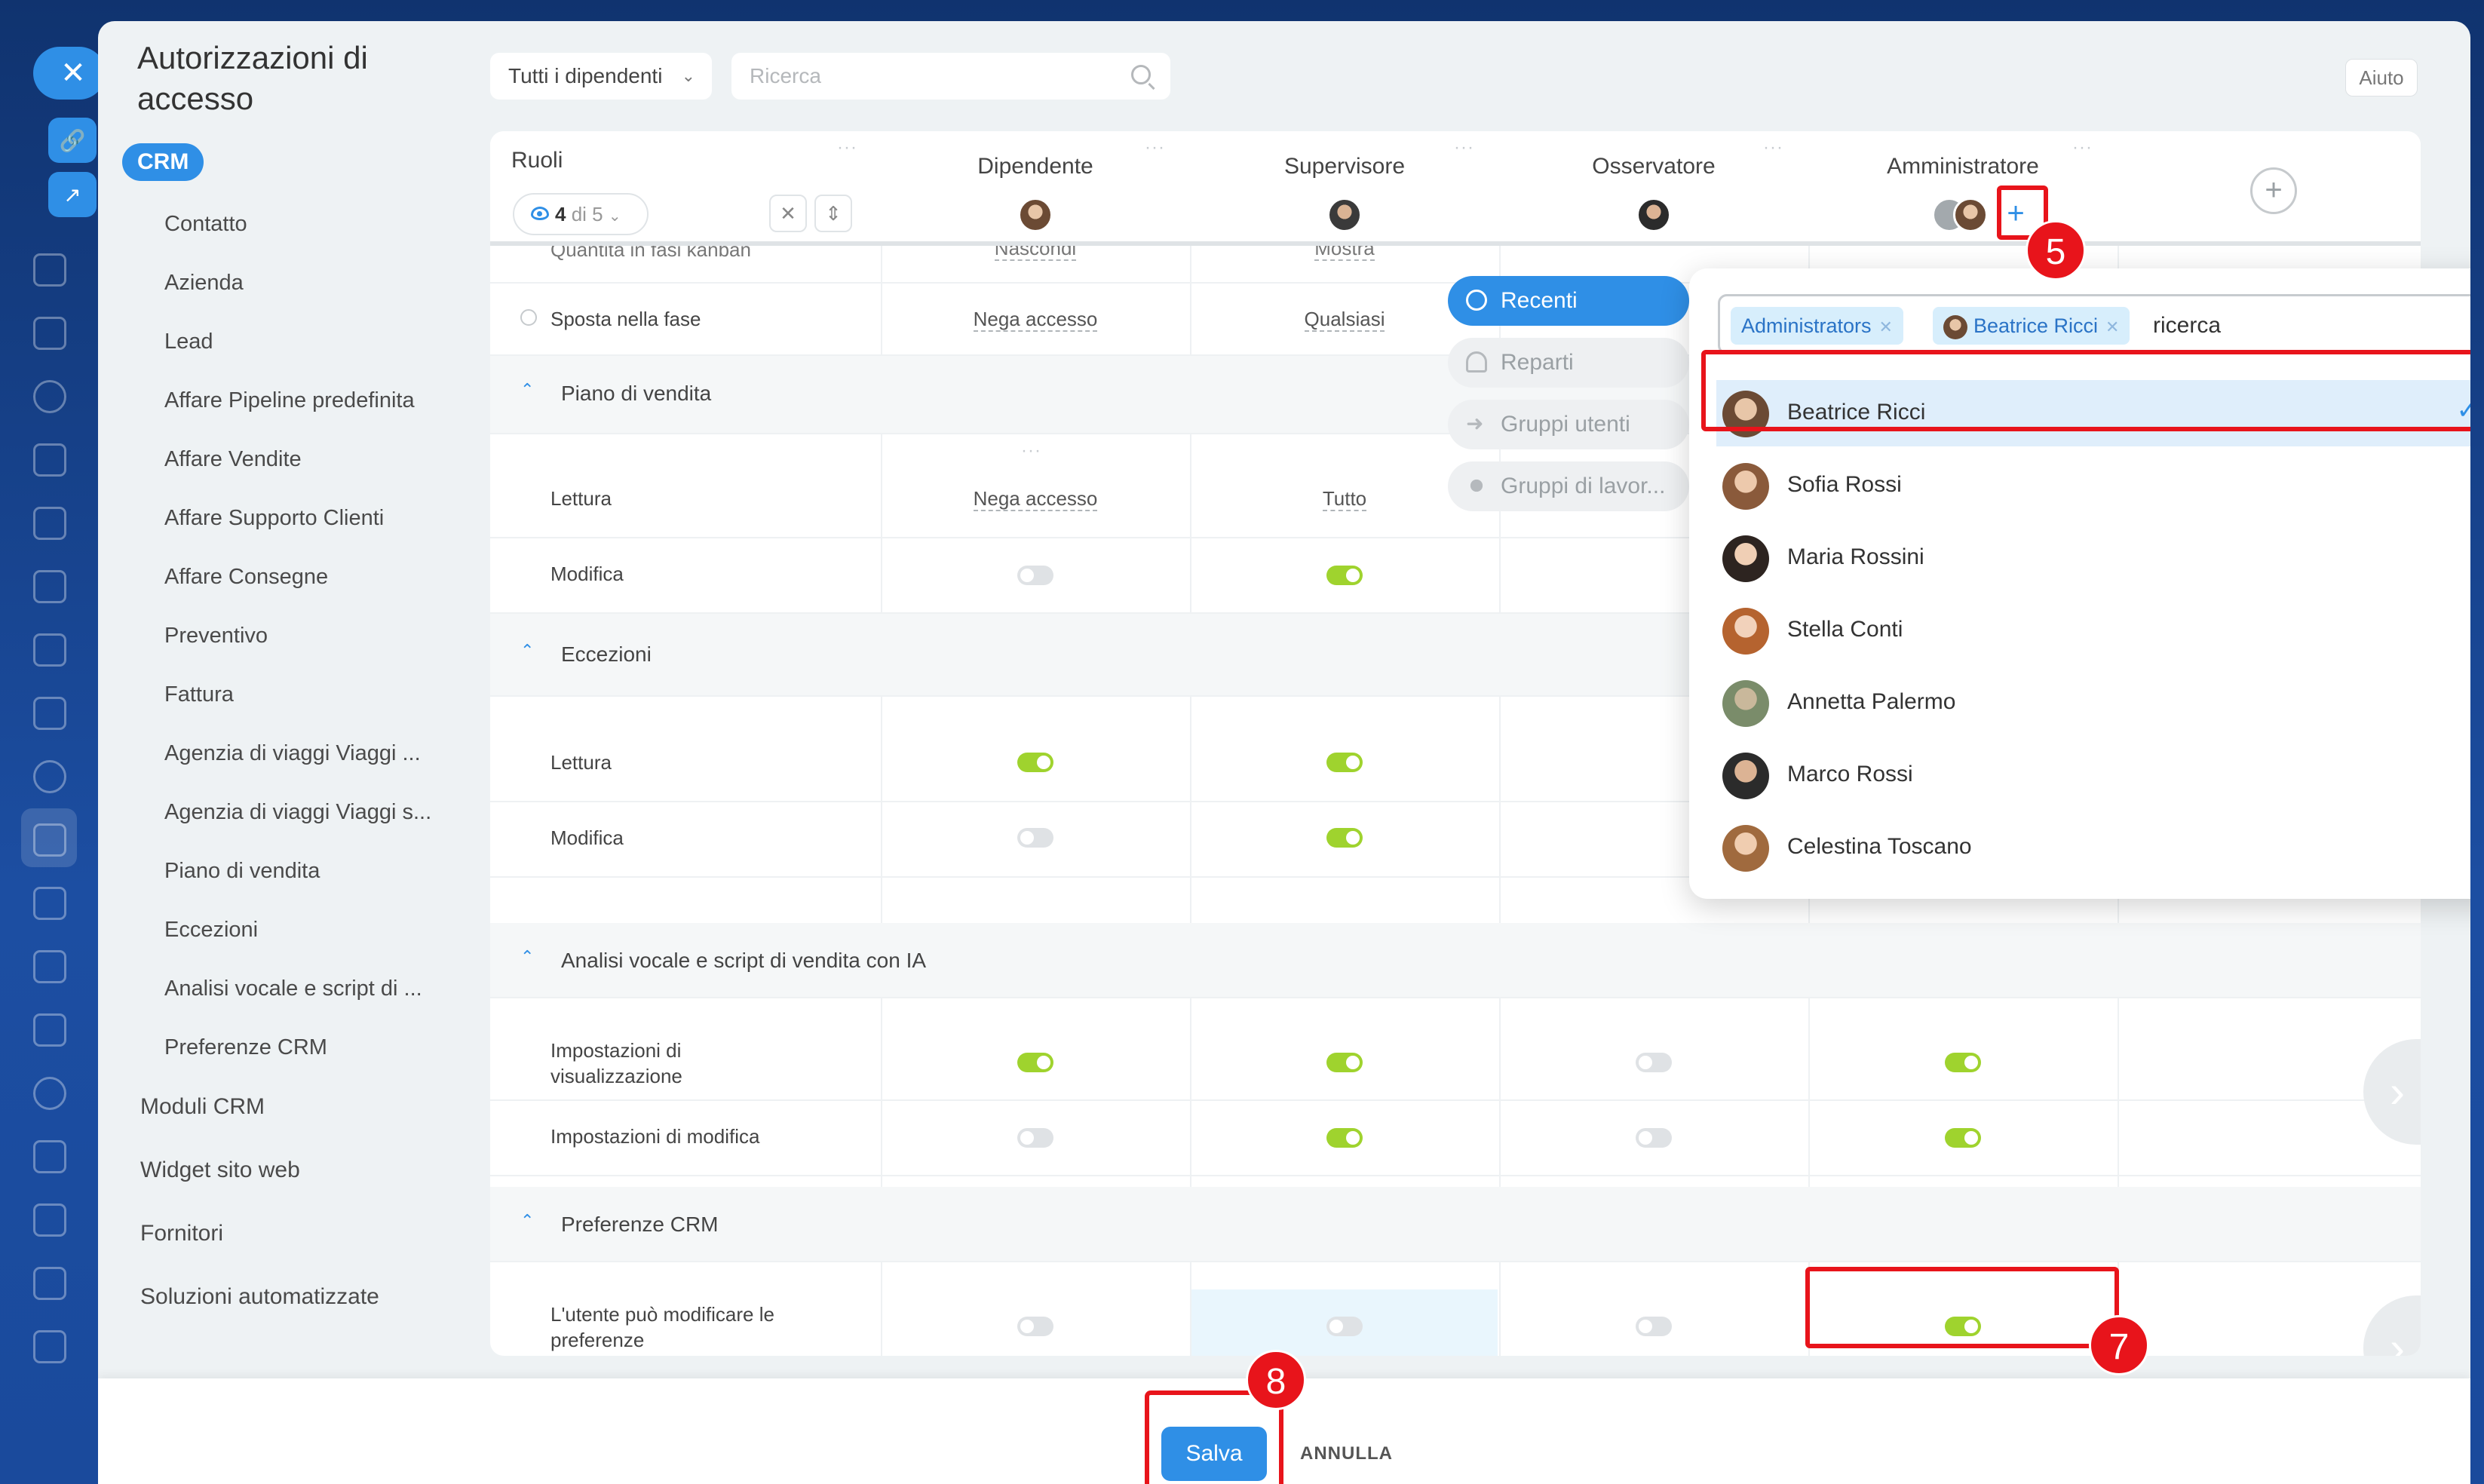 This screenshot has height=1484, width=2484. What do you see at coordinates (289, 400) in the screenshot?
I see `sidebar-item-affare-pipeline: Affare Pipeline predefinita` at bounding box center [289, 400].